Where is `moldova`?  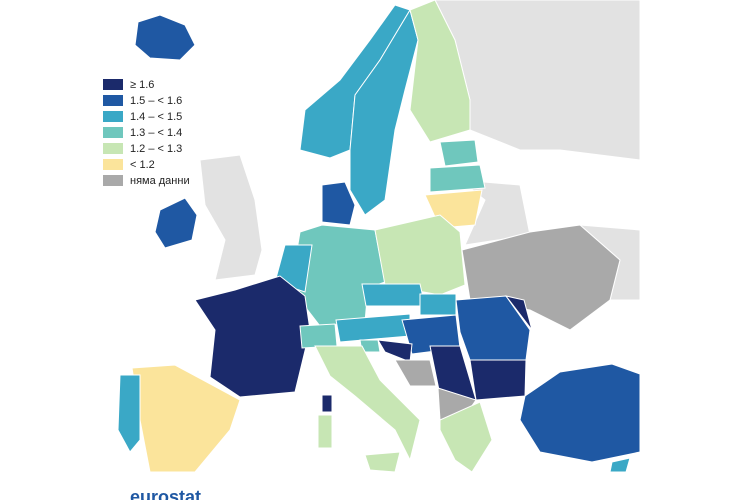 moldova is located at coordinates (518, 313).